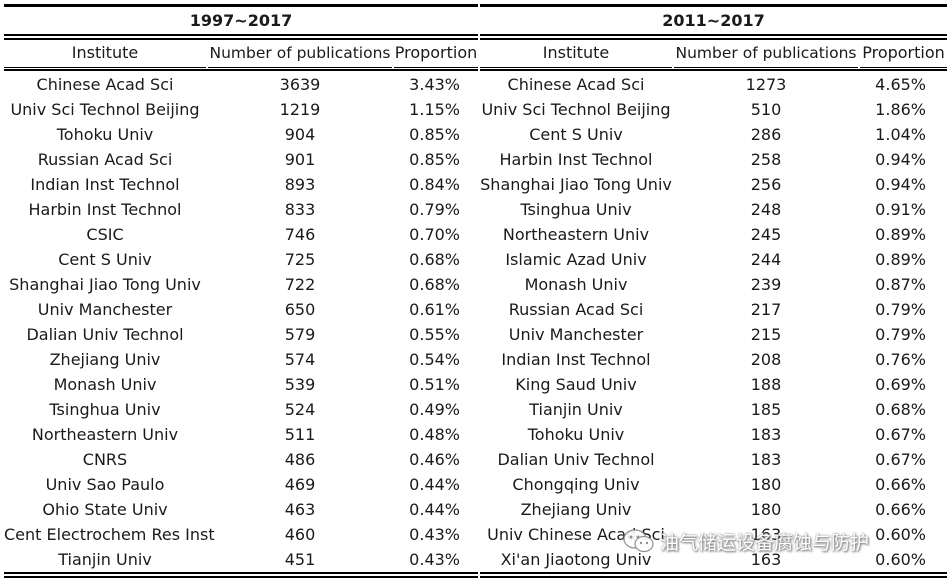 This screenshot has width=951, height=582. What do you see at coordinates (766, 209) in the screenshot?
I see `cell-number: 248` at bounding box center [766, 209].